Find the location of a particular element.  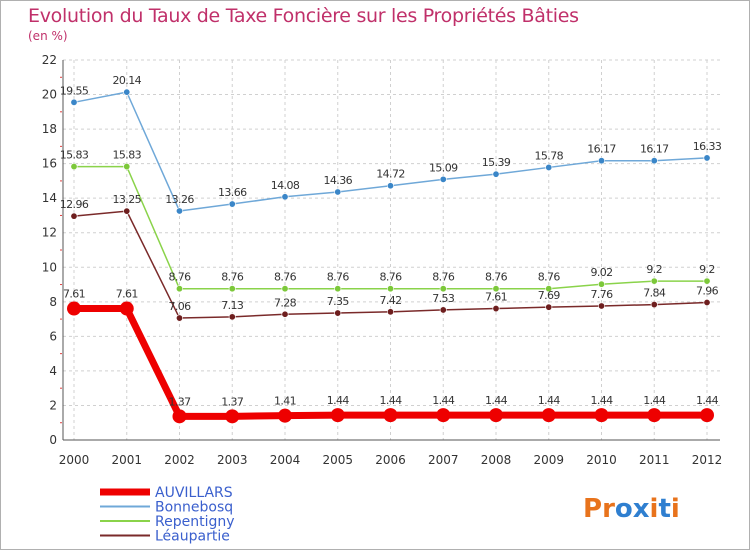

y-tick-label: 2 is located at coordinates (53, 405).